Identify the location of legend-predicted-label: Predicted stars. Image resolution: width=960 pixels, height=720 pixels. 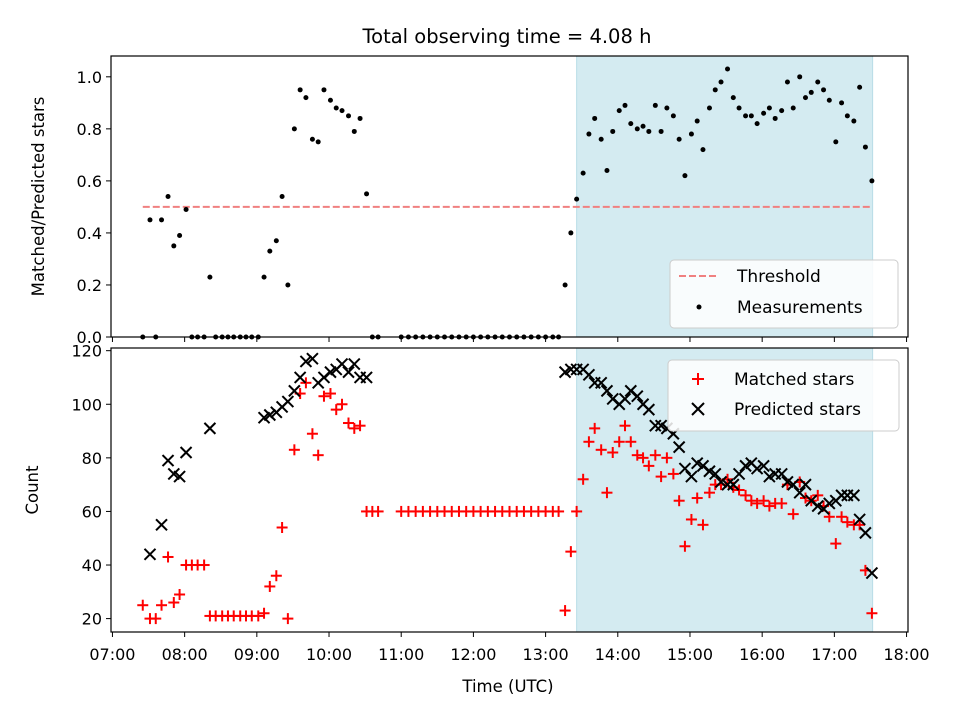
(797, 410).